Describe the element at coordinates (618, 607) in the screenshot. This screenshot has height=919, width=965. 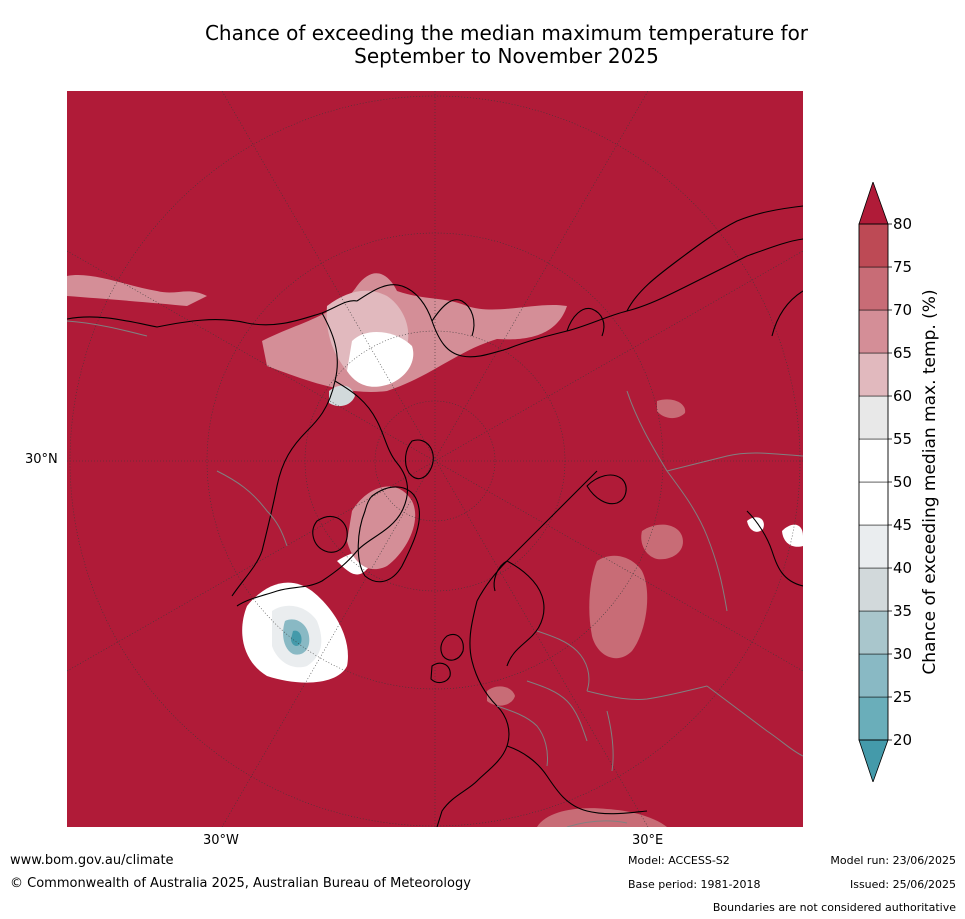
I see `shade-eastern-europe` at that location.